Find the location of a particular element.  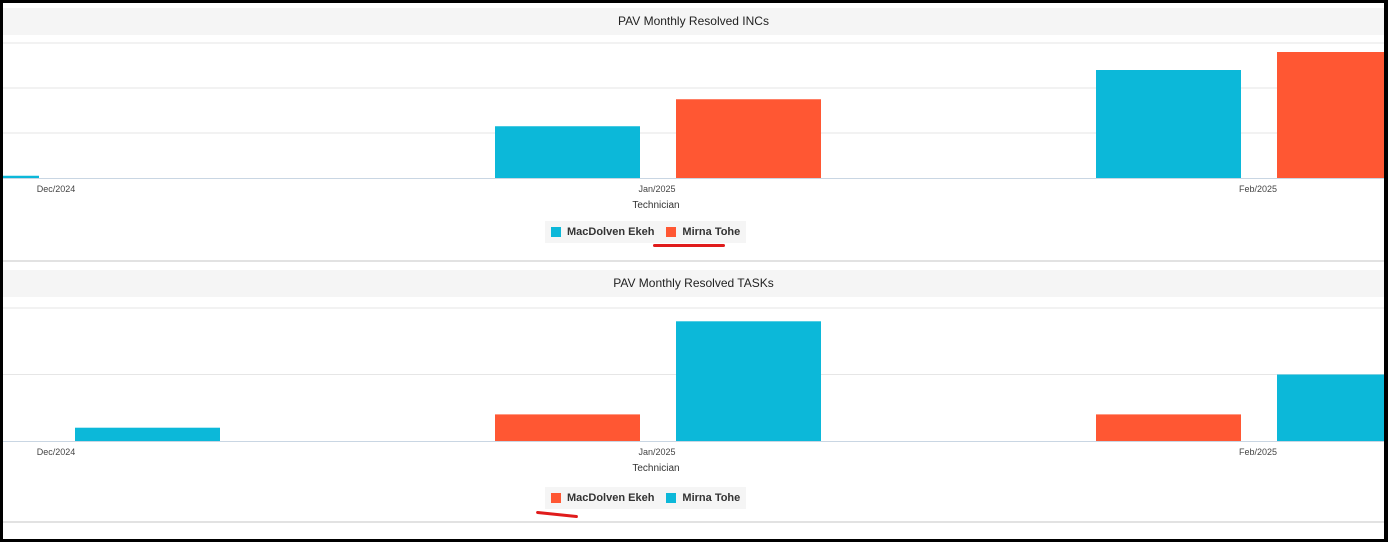

bar-mirna-tohe-dec-2024 is located at coordinates (147, 434).